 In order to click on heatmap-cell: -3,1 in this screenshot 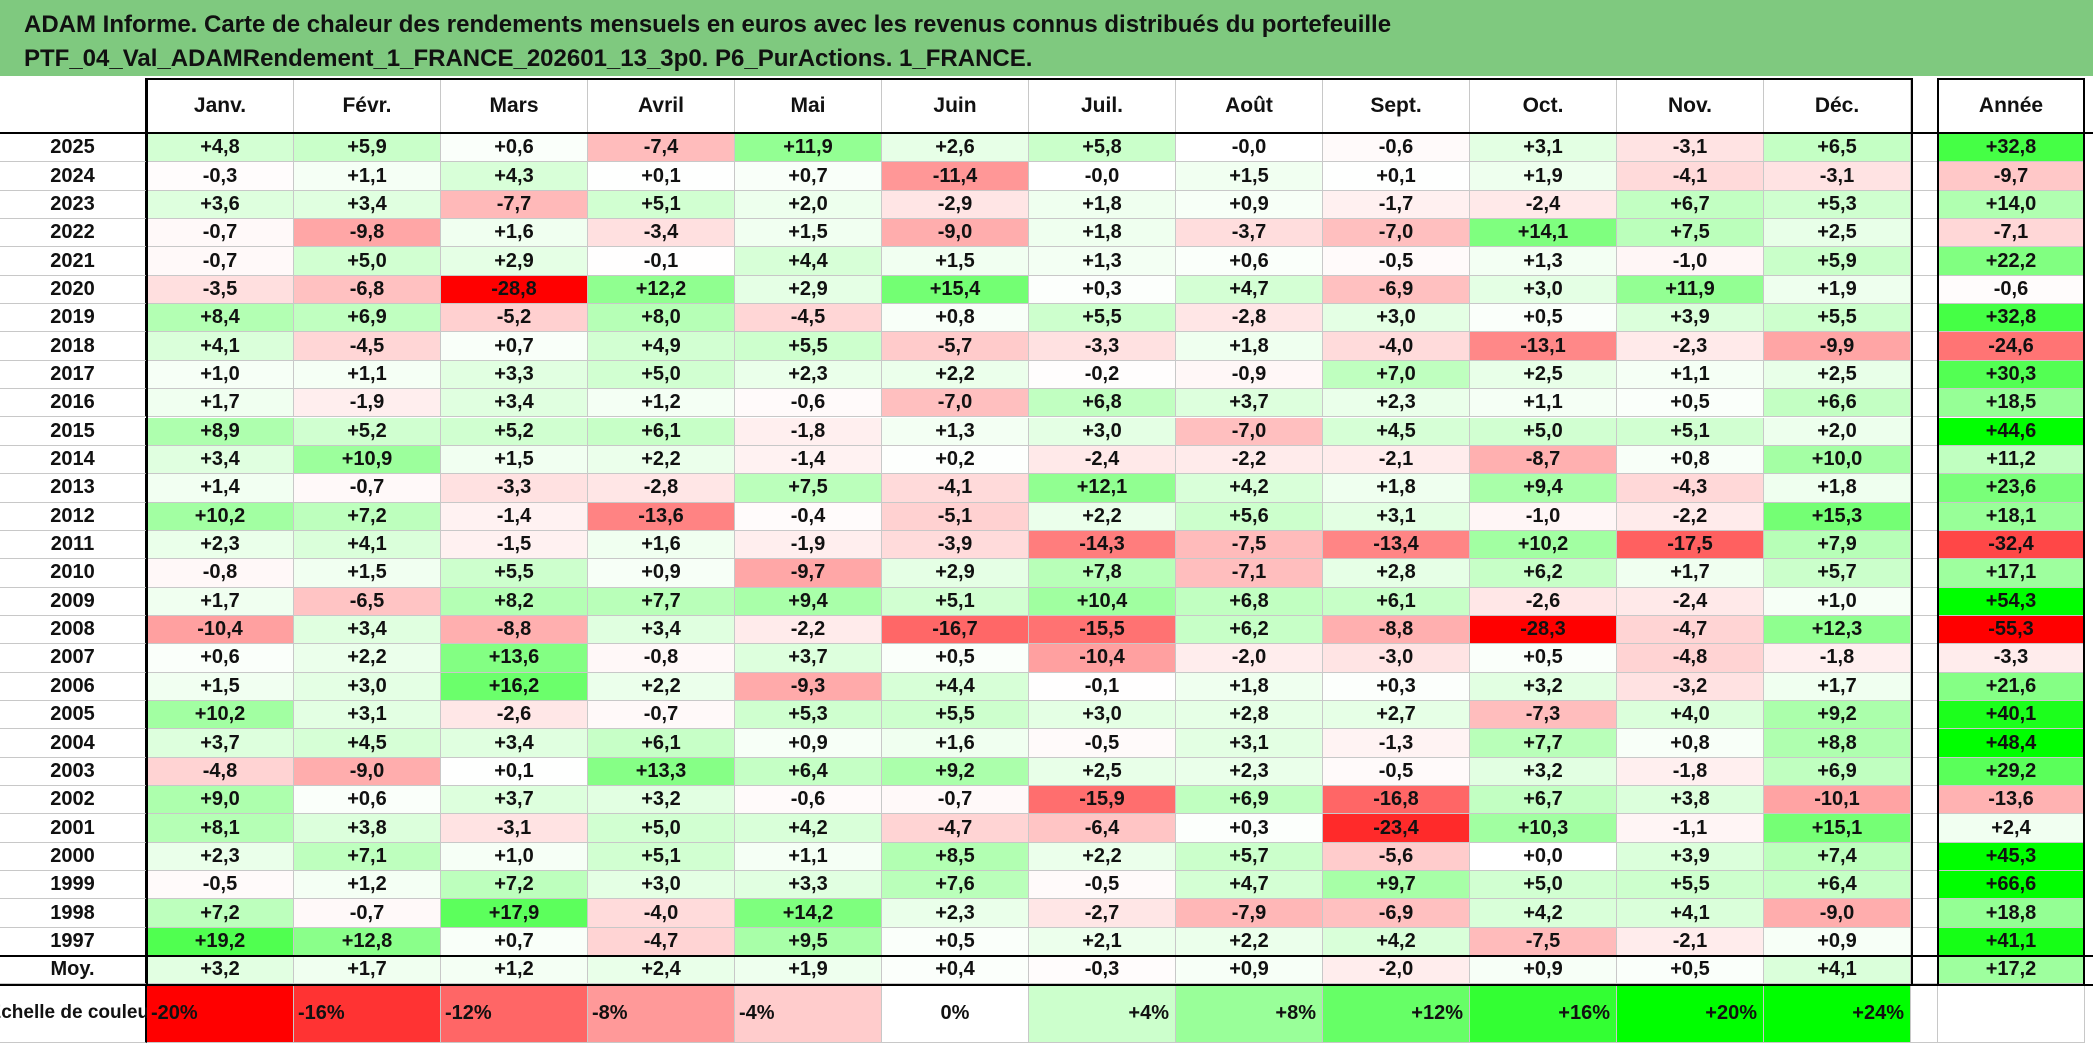, I will do `click(514, 828)`.